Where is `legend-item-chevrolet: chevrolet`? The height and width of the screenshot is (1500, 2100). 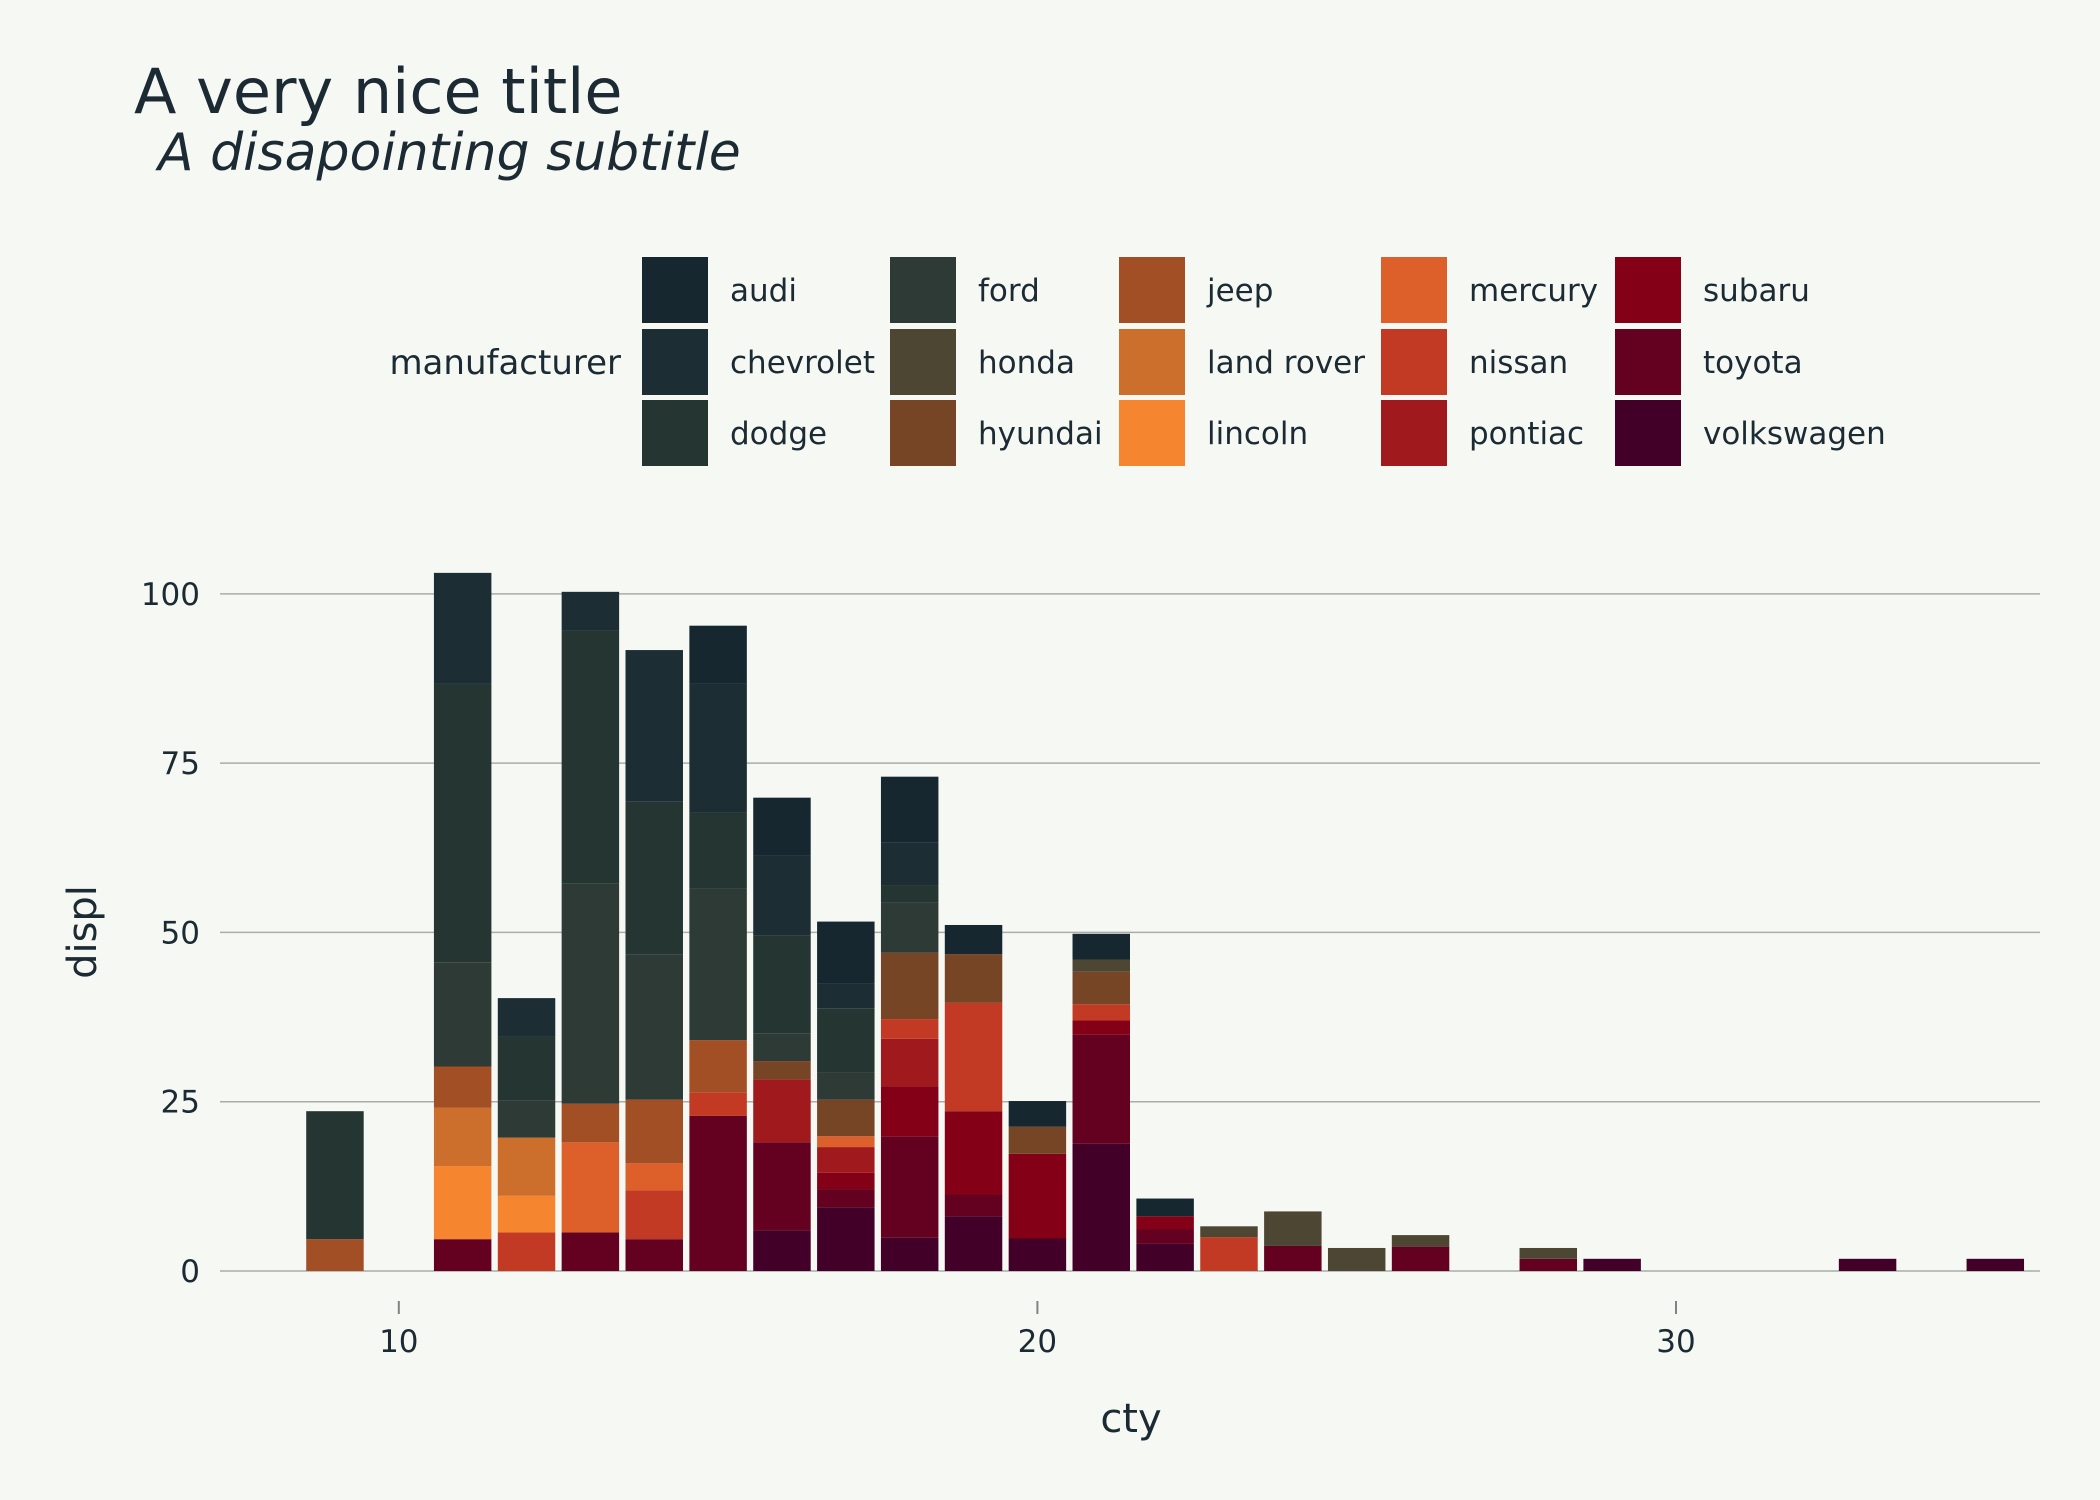 legend-item-chevrolet: chevrolet is located at coordinates (758, 362).